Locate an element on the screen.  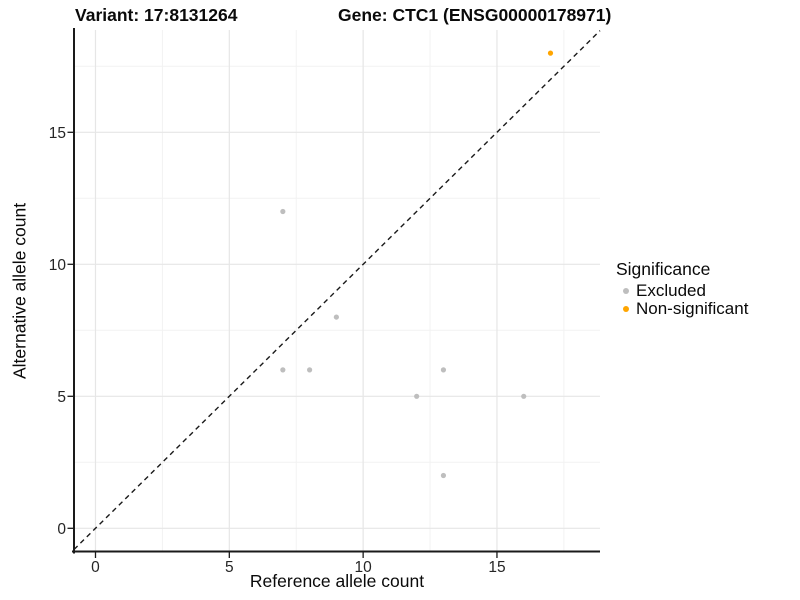
x-tick-label: 10 is located at coordinates (364, 567).